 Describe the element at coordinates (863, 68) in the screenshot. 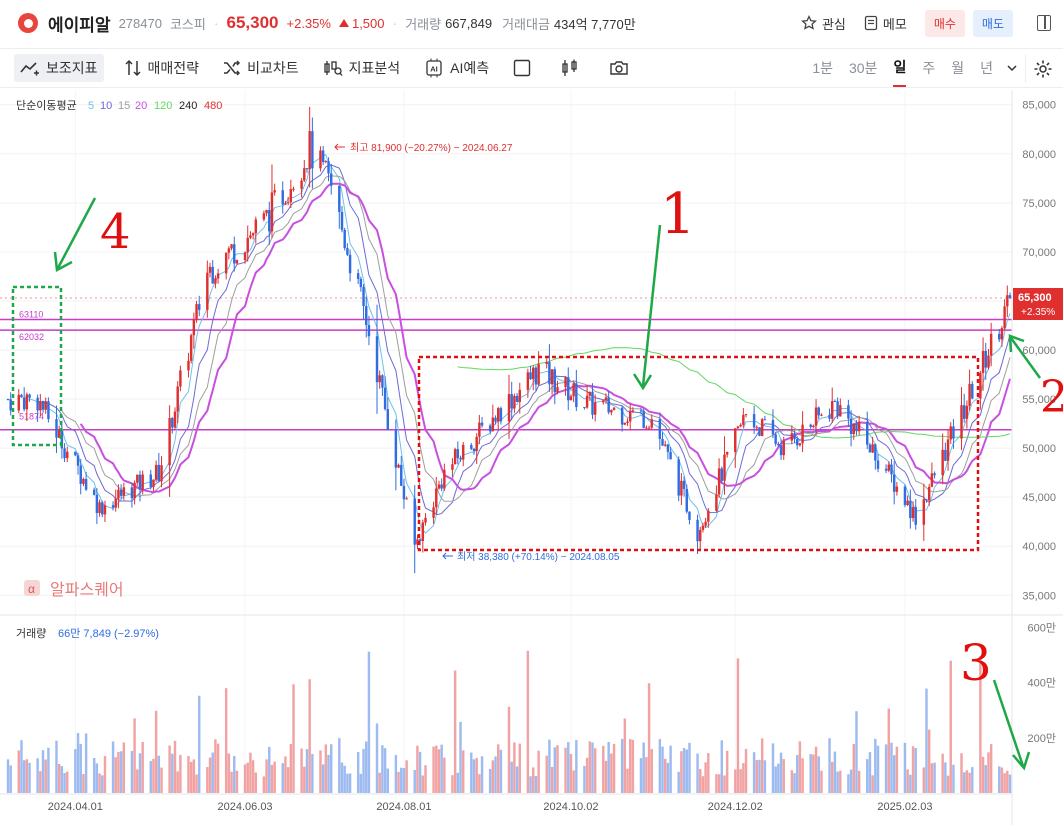

I see `period-30min: 30분` at that location.